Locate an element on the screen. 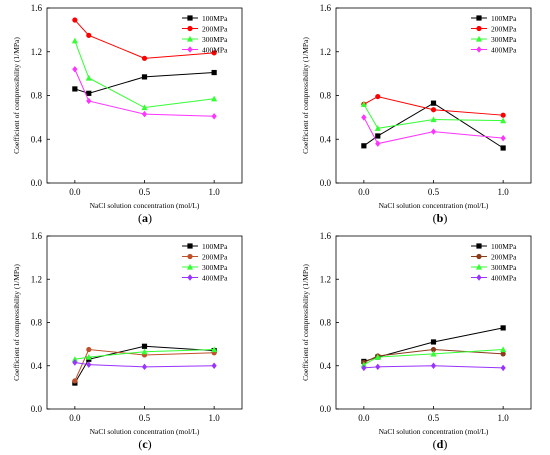 The image size is (550, 455). panel-label: (a) is located at coordinates (145, 218).